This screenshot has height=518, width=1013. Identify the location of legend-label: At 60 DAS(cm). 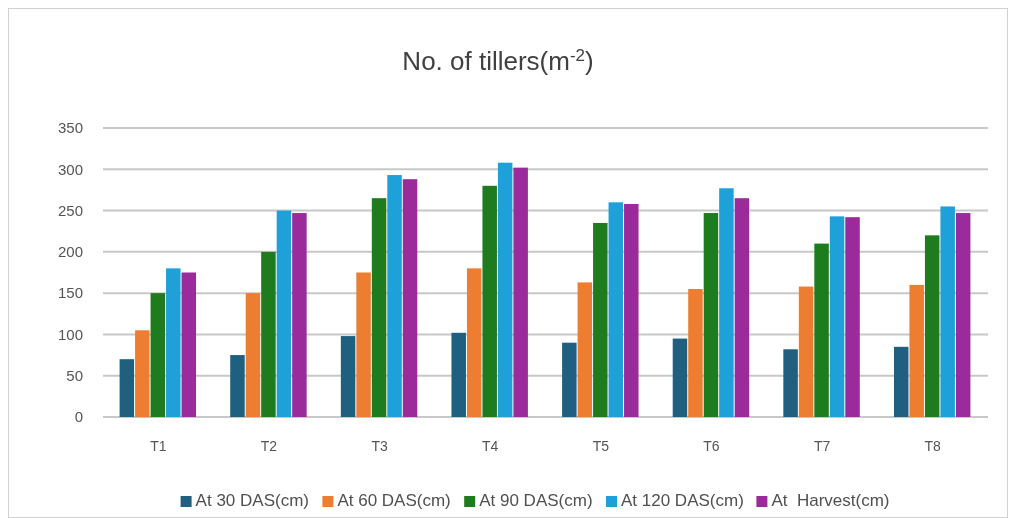
(394, 500).